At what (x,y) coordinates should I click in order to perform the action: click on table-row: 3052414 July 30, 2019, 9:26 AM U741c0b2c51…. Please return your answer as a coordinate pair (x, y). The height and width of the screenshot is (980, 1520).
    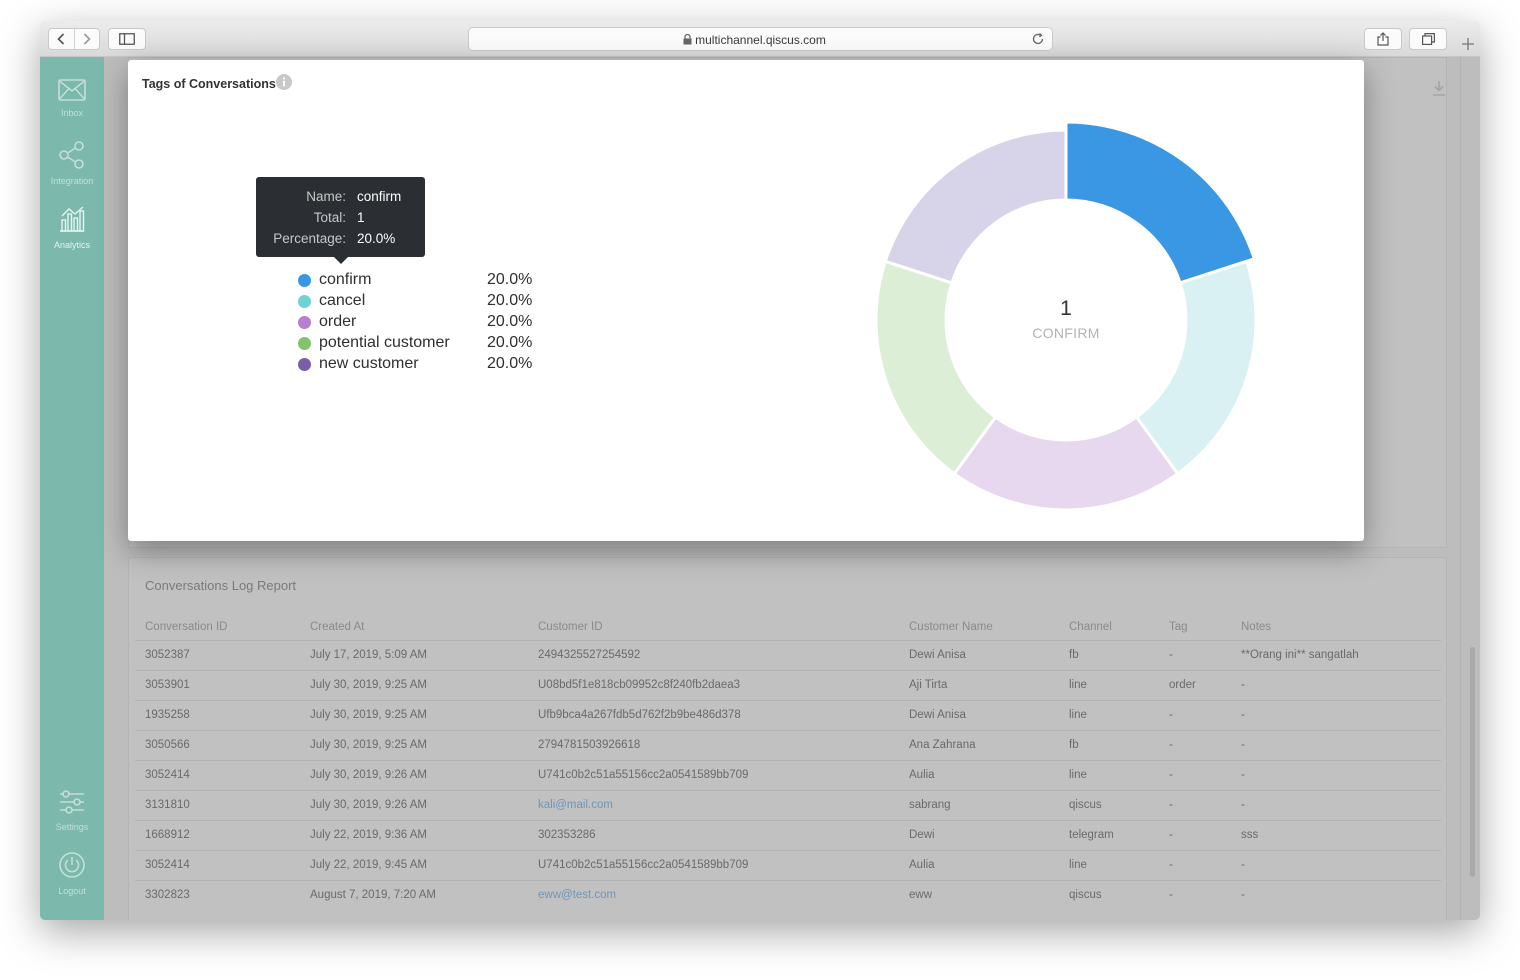
    Looking at the image, I should click on (788, 774).